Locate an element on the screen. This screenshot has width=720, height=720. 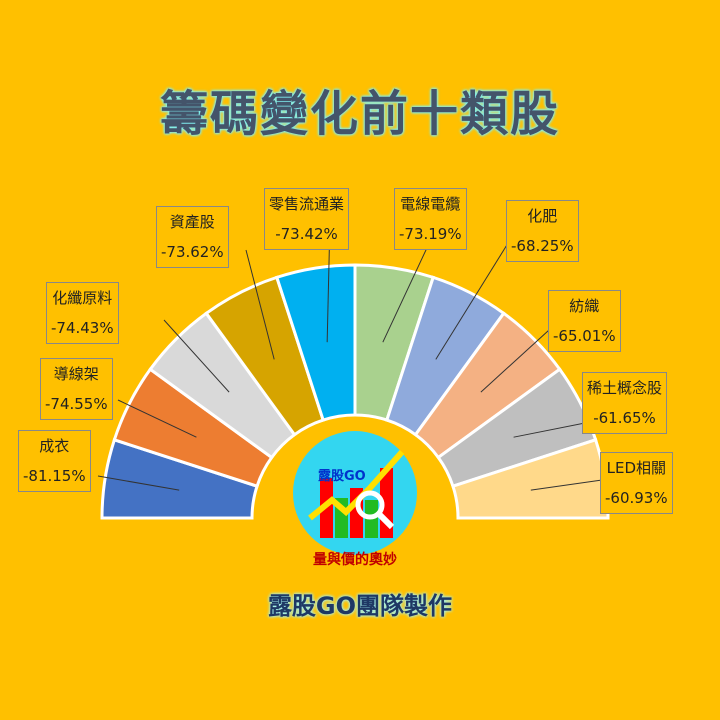
value-label: -68.25% is located at coordinates (542, 246).